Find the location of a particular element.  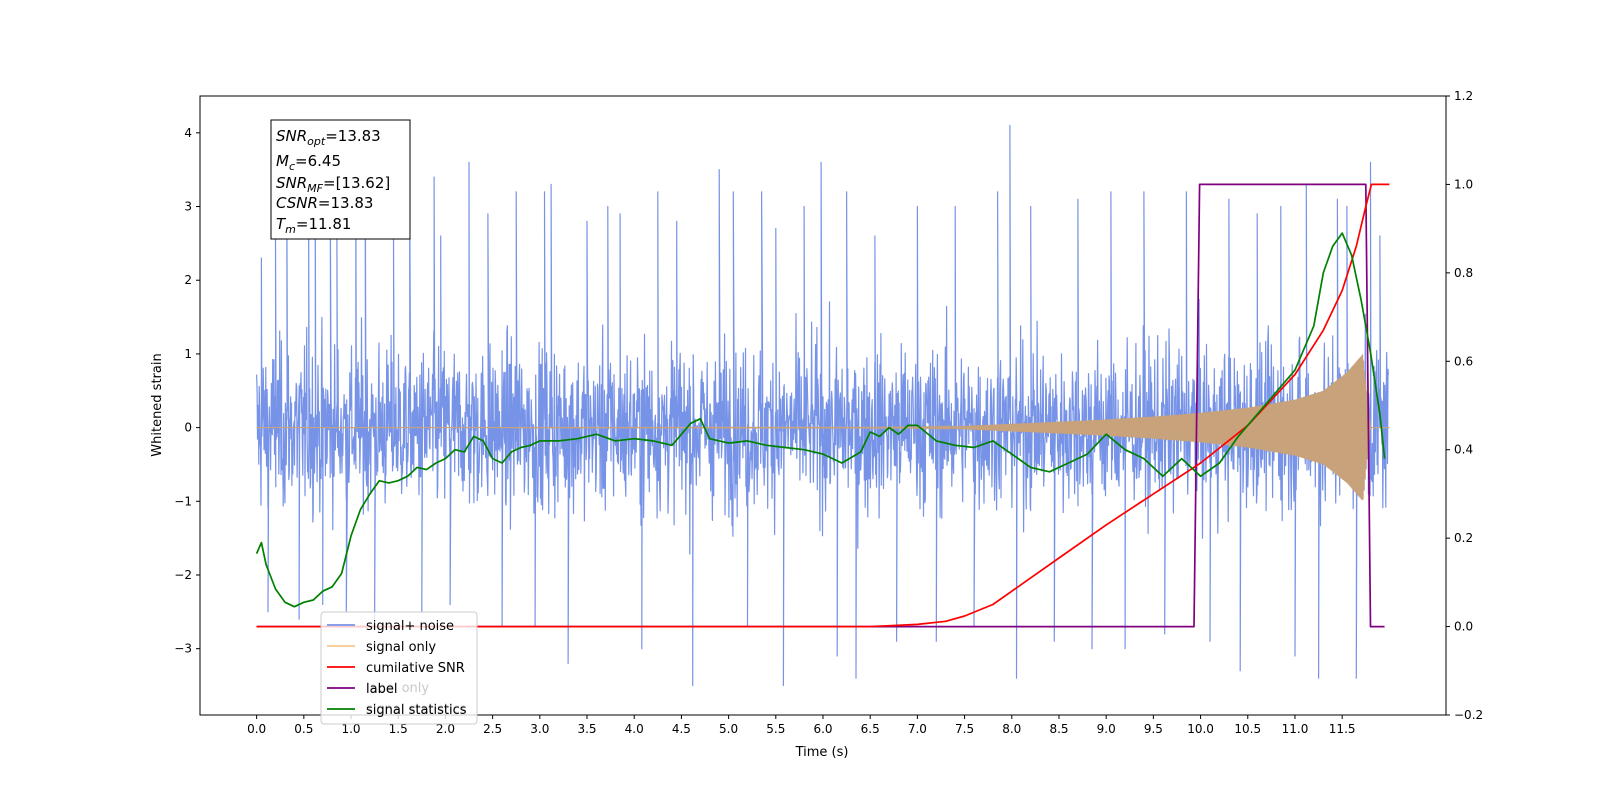

y2-tick-label: 0.2 is located at coordinates (1463, 538).